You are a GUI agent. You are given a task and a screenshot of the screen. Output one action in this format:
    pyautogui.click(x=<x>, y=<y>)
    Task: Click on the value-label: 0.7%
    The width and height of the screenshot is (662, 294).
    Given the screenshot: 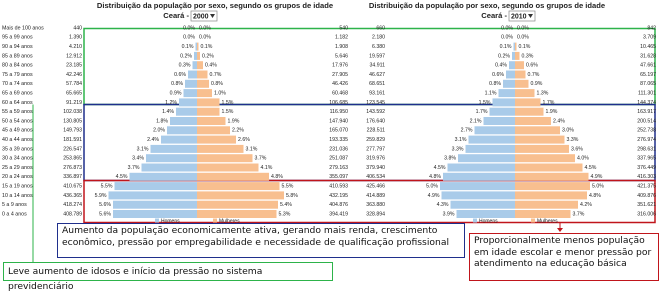 What is the action you would take?
    pyautogui.click(x=534, y=75)
    